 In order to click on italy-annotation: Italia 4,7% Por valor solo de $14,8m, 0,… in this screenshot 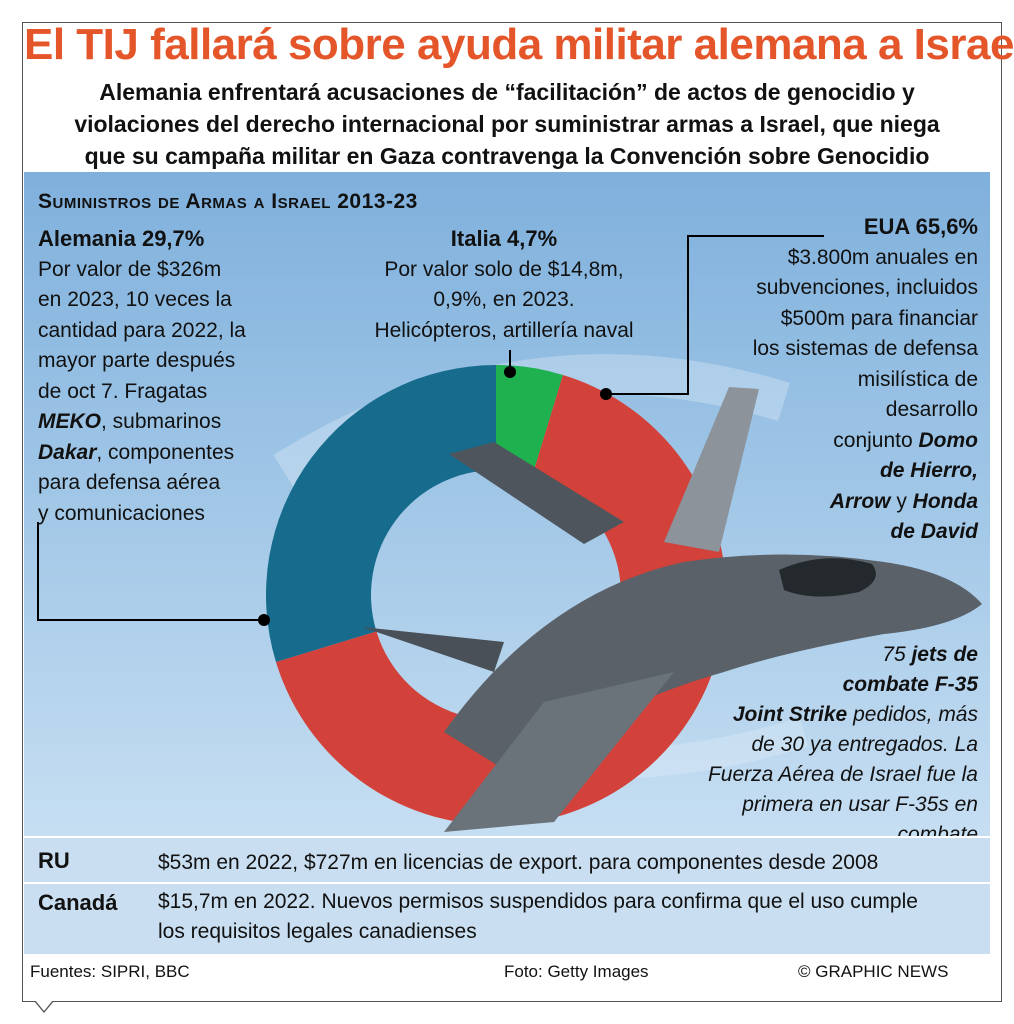, I will do `click(504, 285)`.